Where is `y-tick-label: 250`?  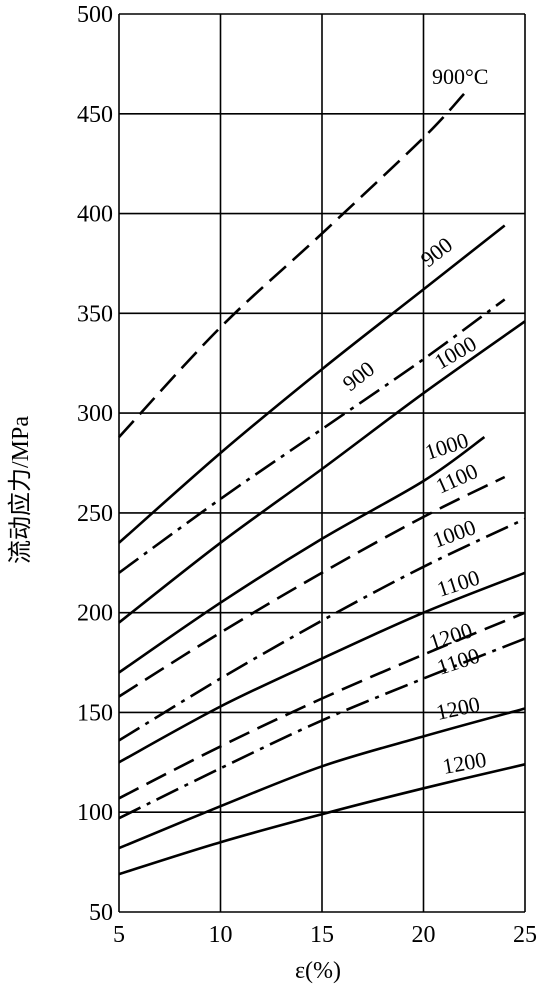
y-tick-label: 250 is located at coordinates (95, 514).